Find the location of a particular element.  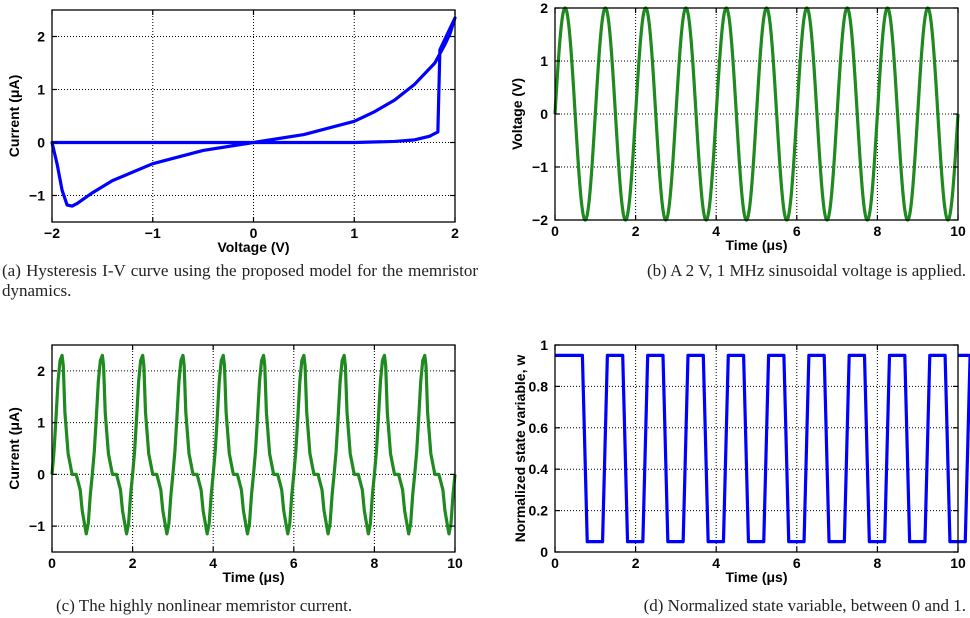

y-tick-label: −2 is located at coordinates (540, 220).